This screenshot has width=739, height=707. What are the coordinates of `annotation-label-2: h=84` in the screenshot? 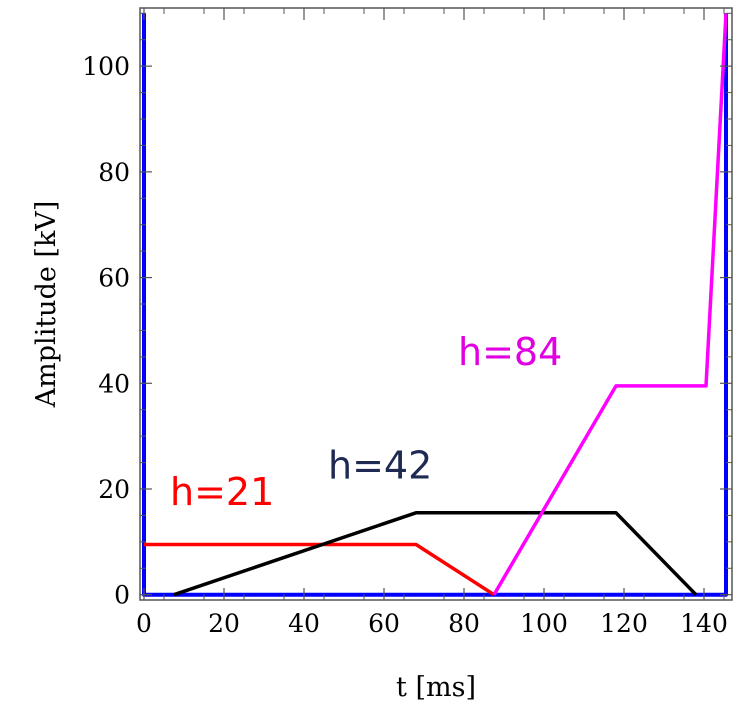 It's located at (510, 352).